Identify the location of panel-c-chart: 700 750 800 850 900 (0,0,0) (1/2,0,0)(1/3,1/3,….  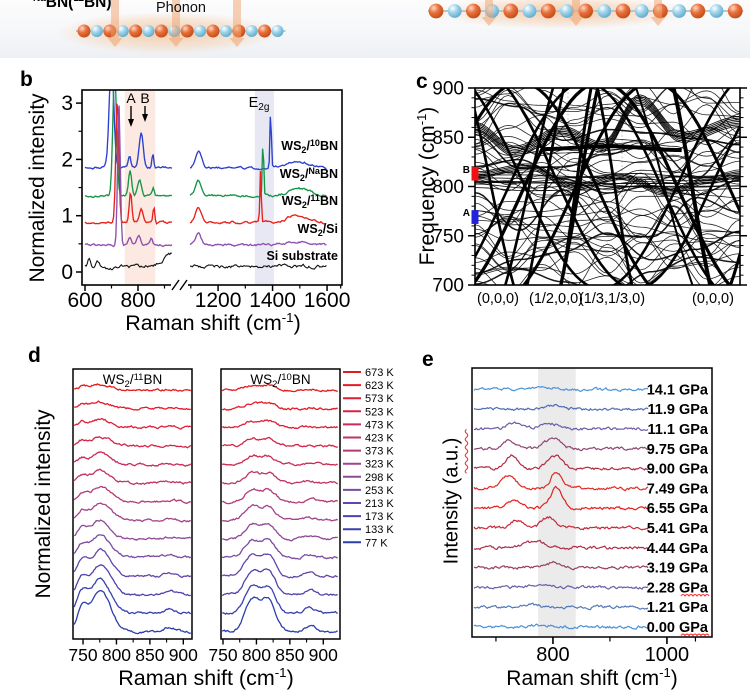
(589, 193).